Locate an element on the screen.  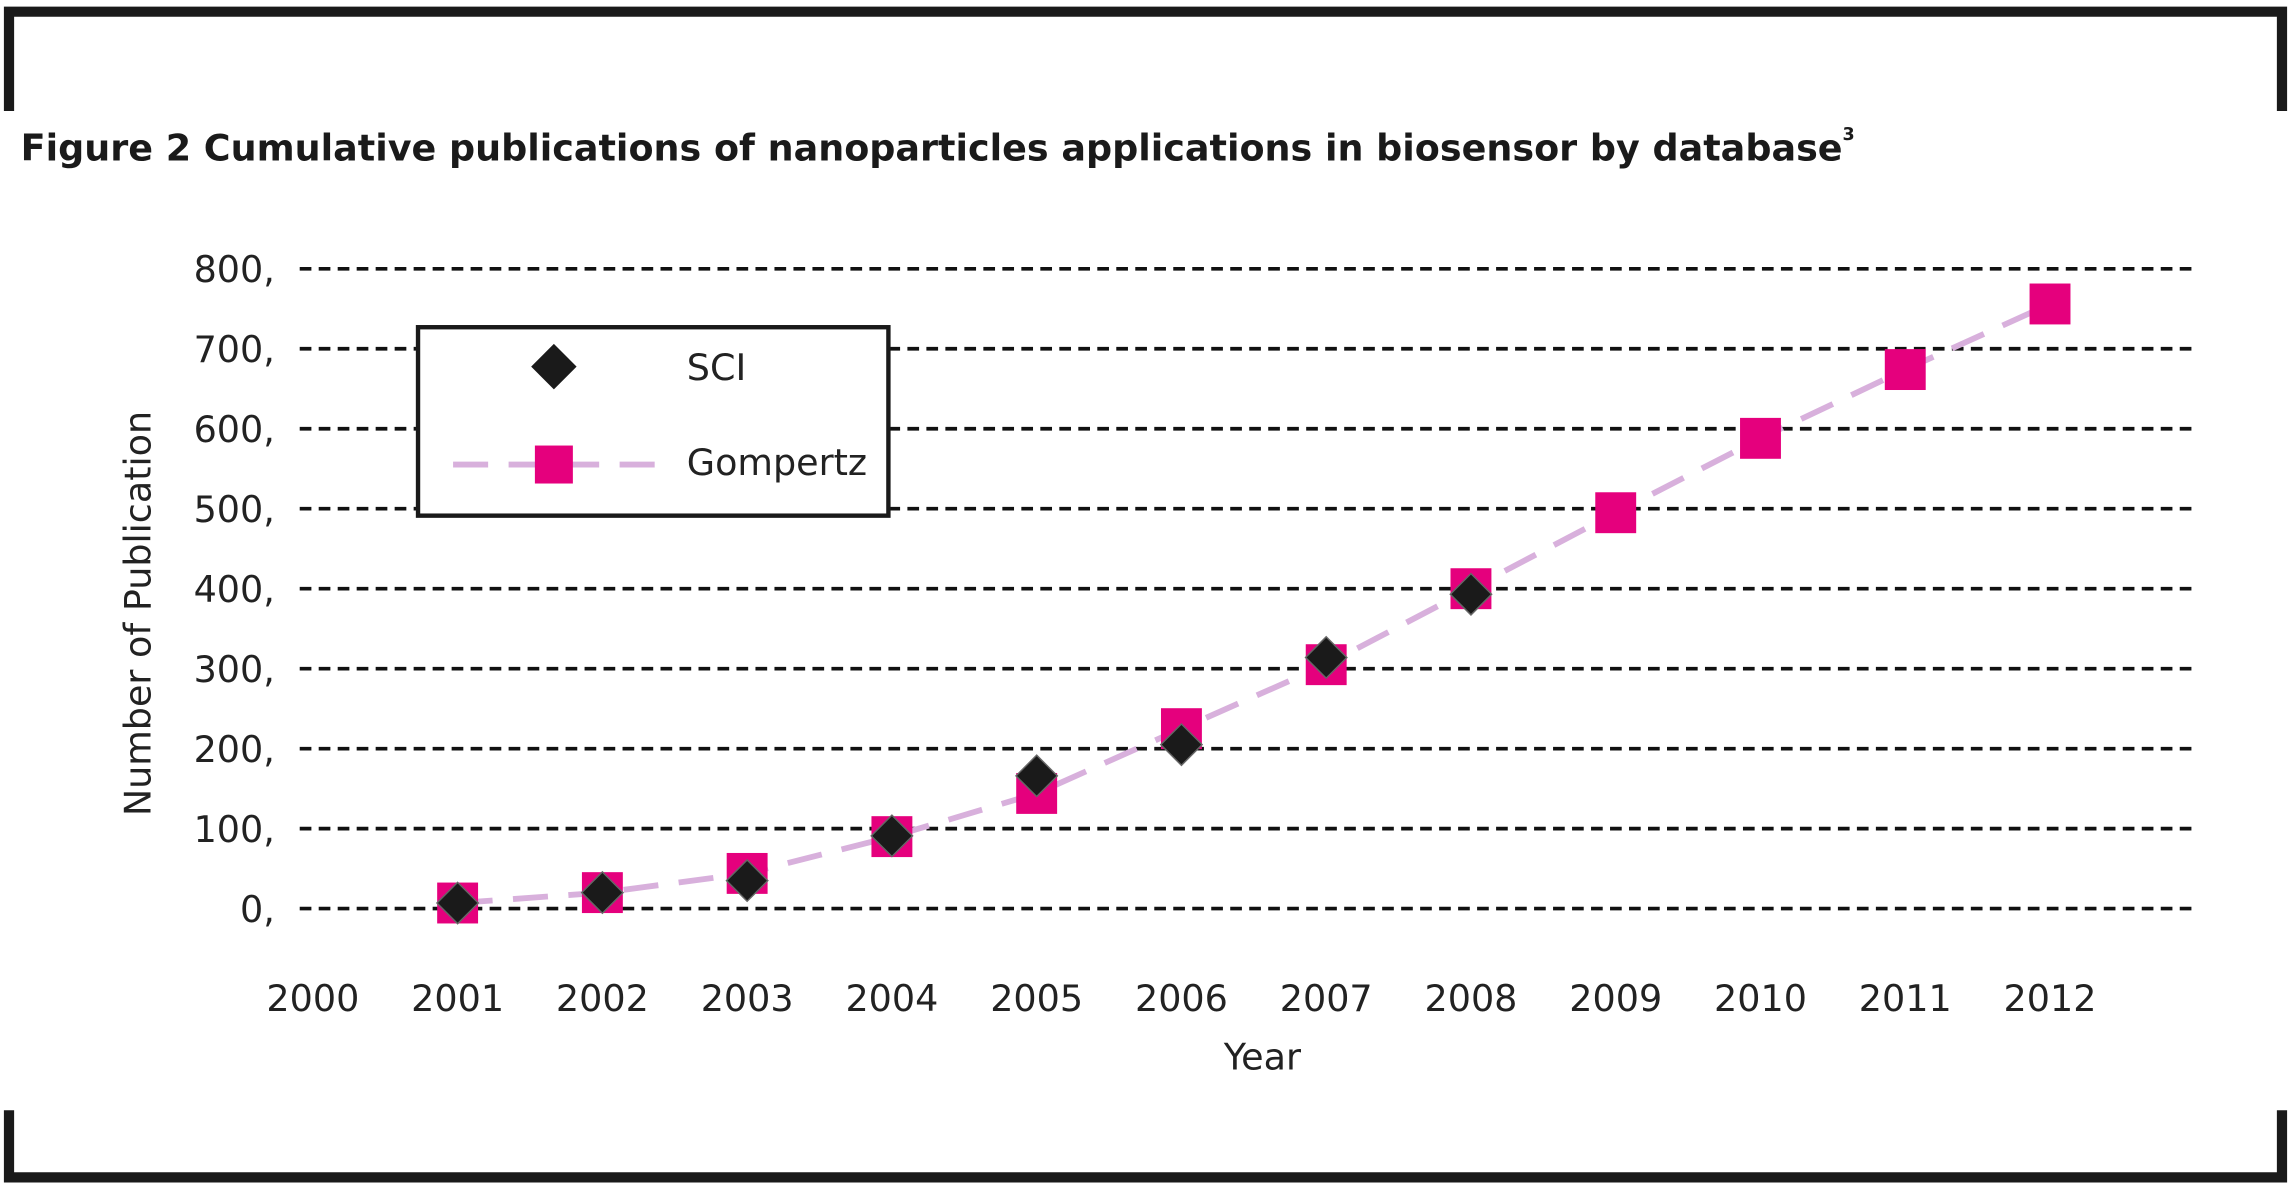
legend-diamond-icon is located at coordinates (554, 366).